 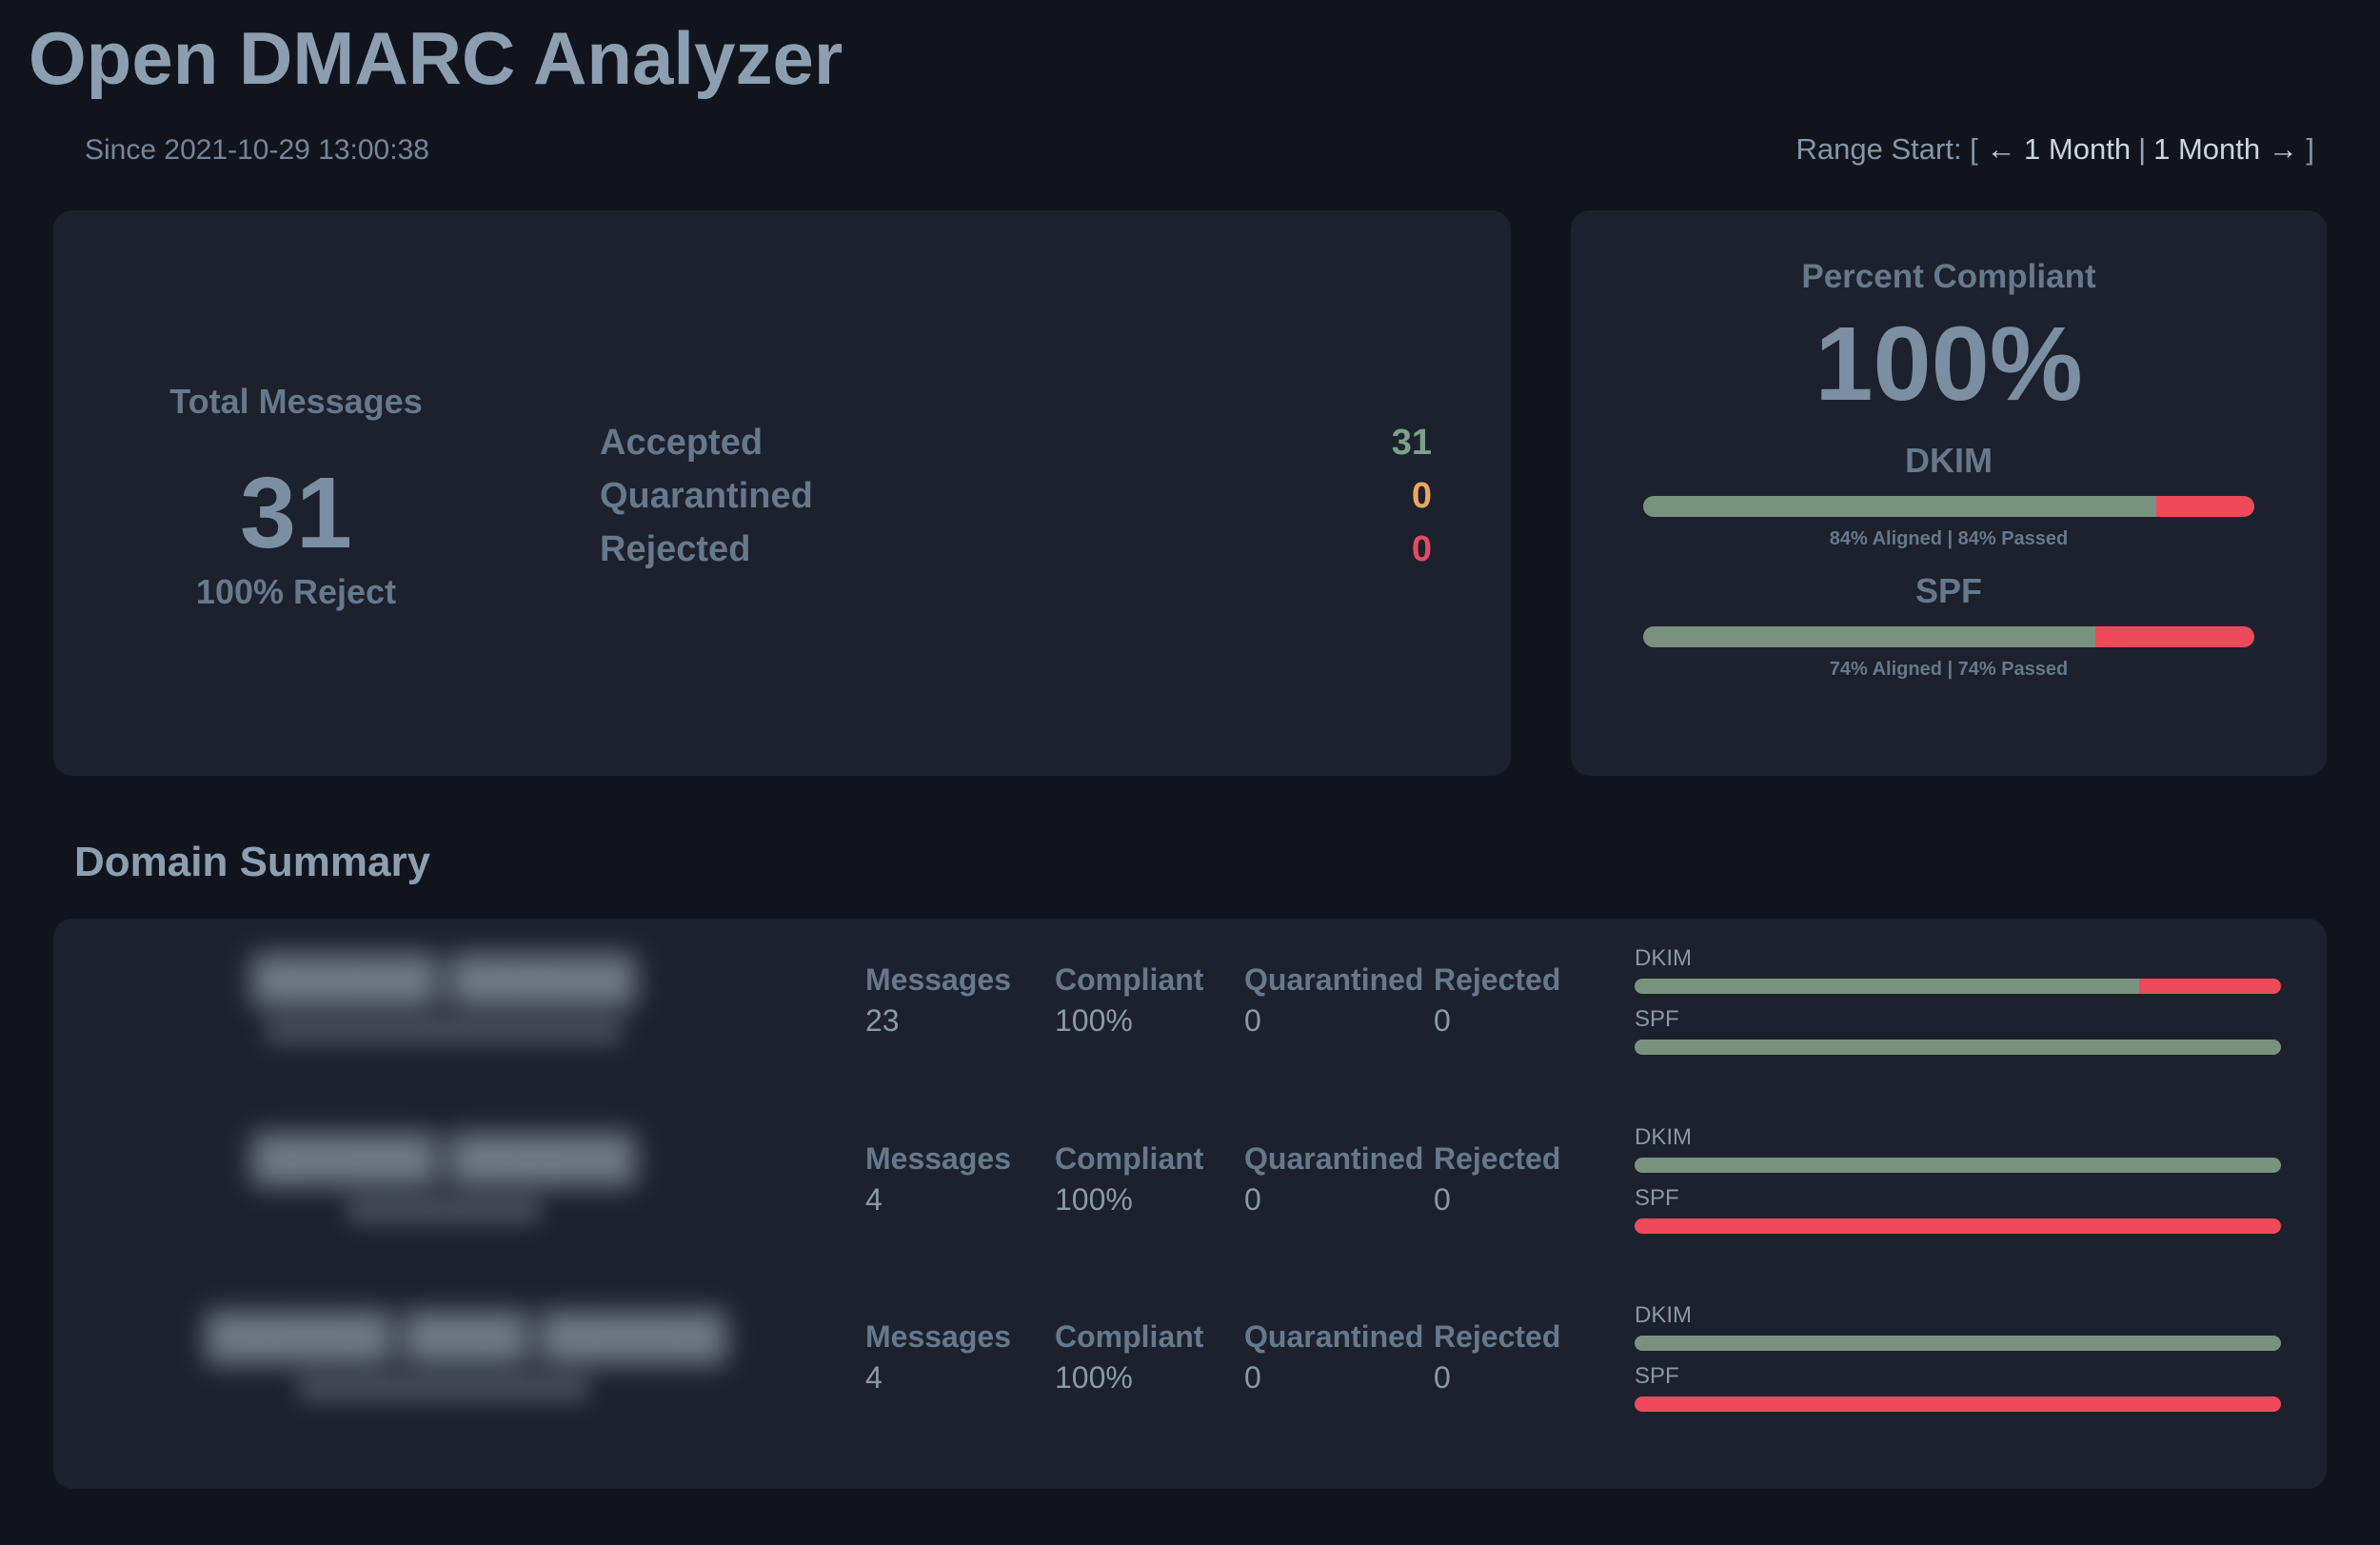 I want to click on range-start-control: Range Start: [ ← 1 Month | 1 Month → ], so click(x=2055, y=149).